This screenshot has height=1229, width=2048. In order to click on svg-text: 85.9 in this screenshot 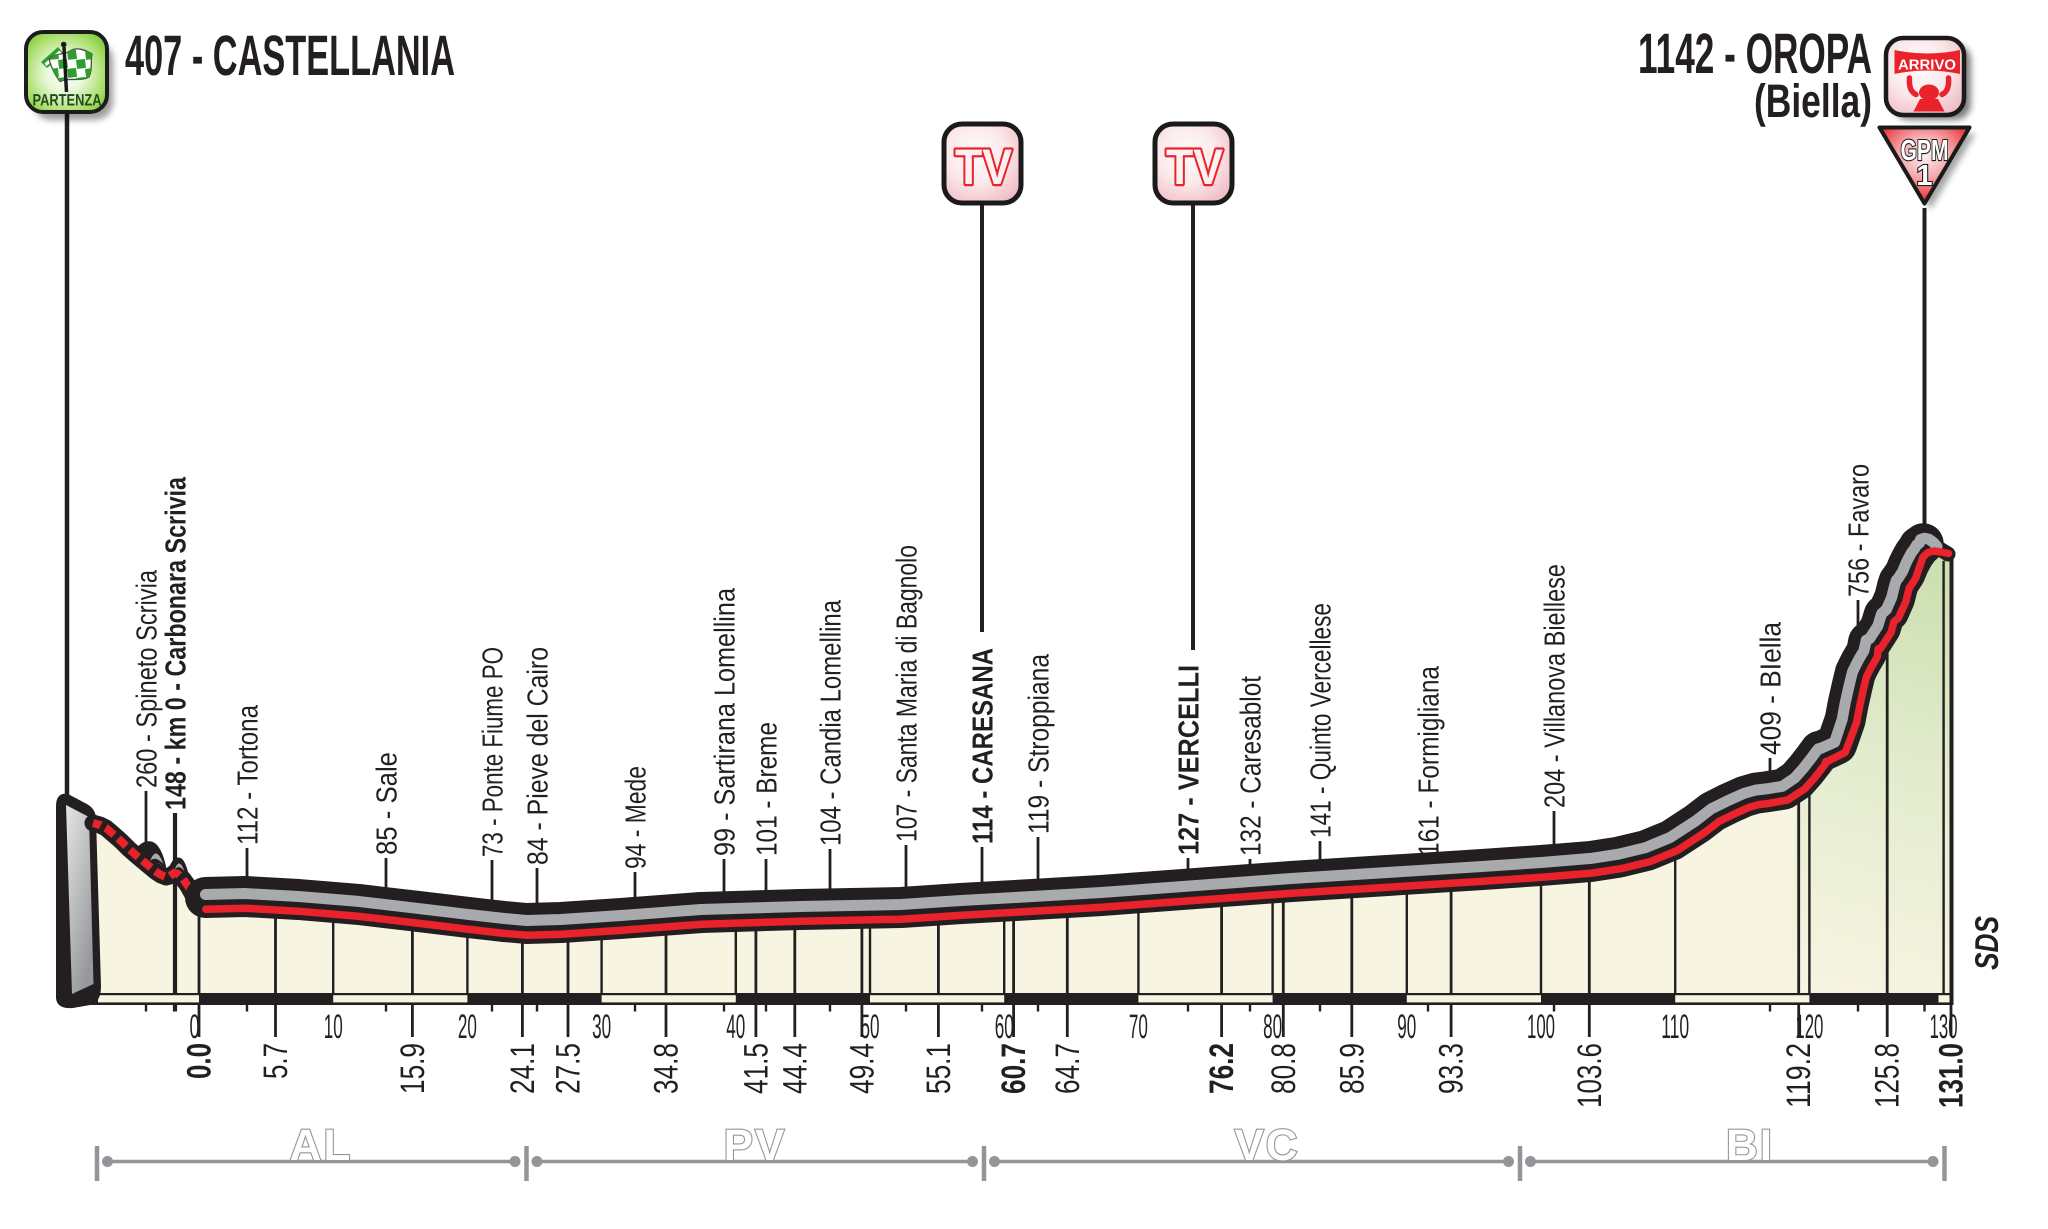, I will do `click(1352, 1068)`.